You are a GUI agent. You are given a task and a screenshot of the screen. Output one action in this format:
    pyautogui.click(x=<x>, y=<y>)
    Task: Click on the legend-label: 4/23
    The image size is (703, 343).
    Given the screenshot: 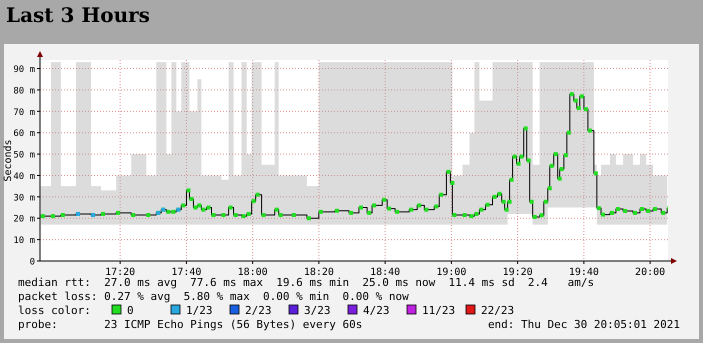 What is the action you would take?
    pyautogui.click(x=376, y=310)
    